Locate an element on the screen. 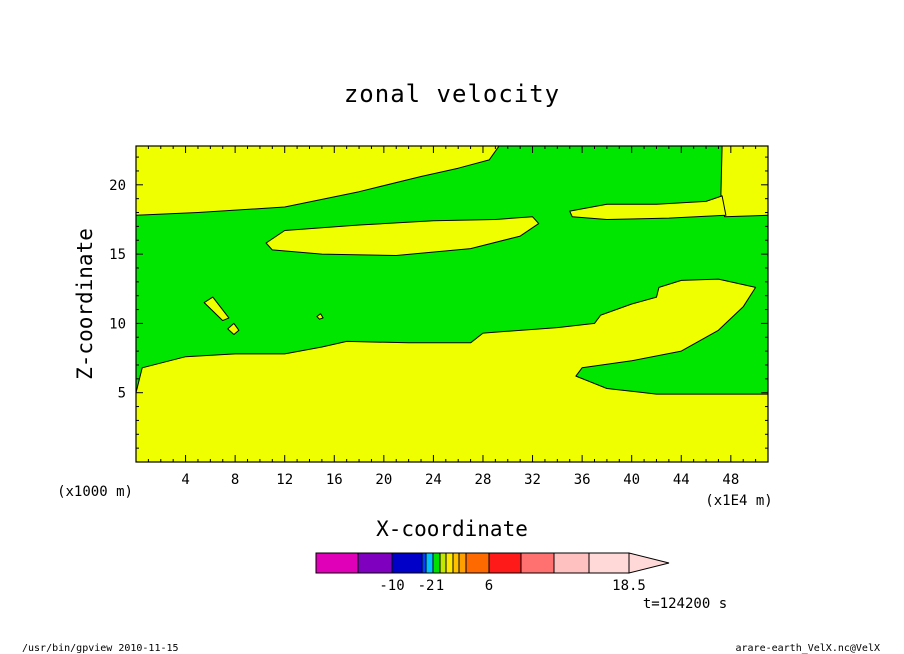 The height and width of the screenshot is (654, 904). x-tick-label: 12 is located at coordinates (284, 480).